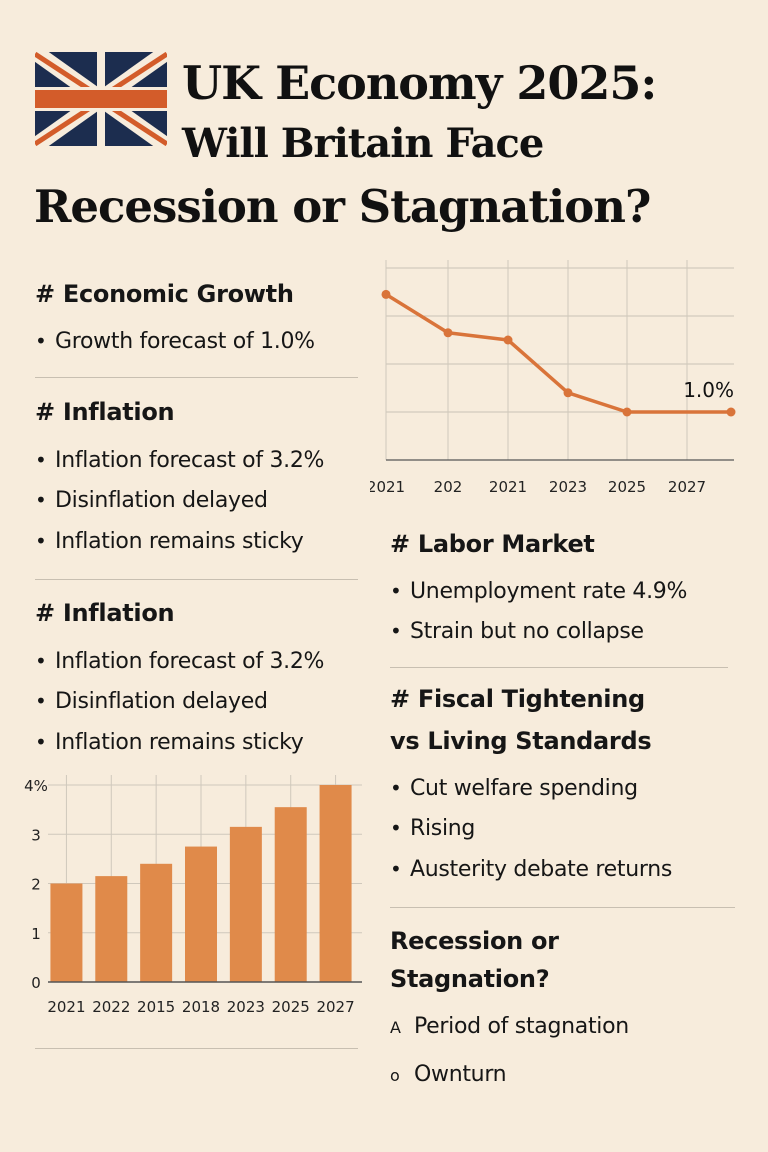  Describe the element at coordinates (175, 341) in the screenshot. I see `list-item: • Growth forecast of 1.0%` at that location.